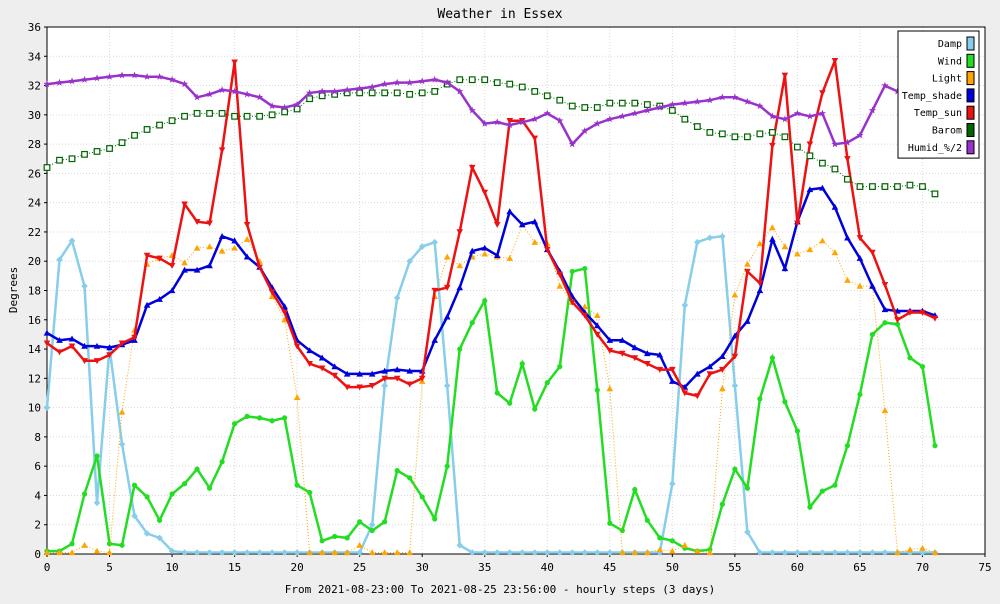 Image resolution: width=1000 pixels, height=604 pixels. Describe the element at coordinates (609, 567) in the screenshot. I see `x-tick-label: 45` at that location.